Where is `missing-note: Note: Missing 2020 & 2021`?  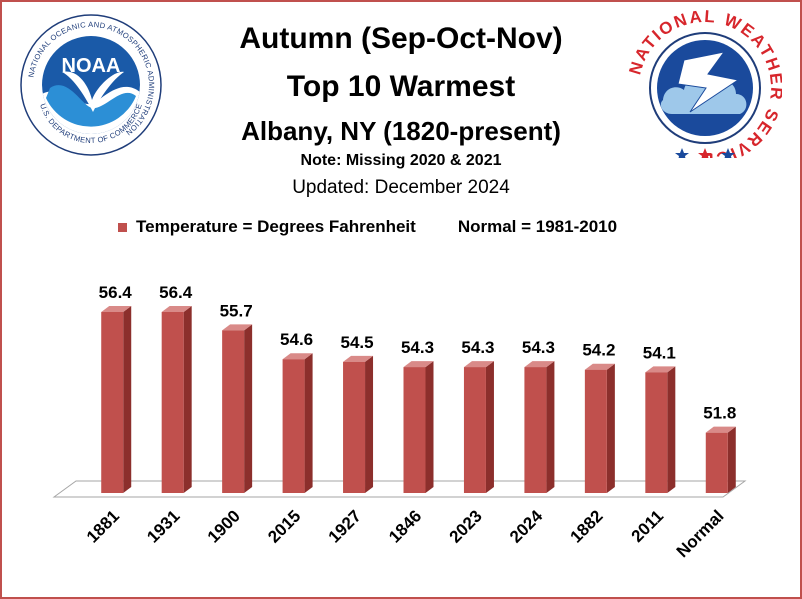 missing-note: Note: Missing 2020 & 2021 is located at coordinates (401, 160).